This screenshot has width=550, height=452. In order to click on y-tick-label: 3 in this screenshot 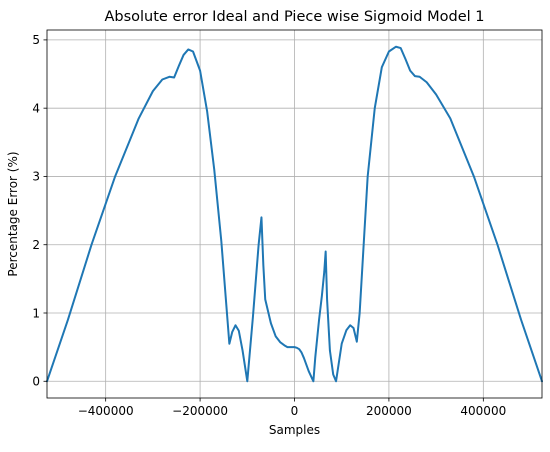, I will do `click(36, 177)`.